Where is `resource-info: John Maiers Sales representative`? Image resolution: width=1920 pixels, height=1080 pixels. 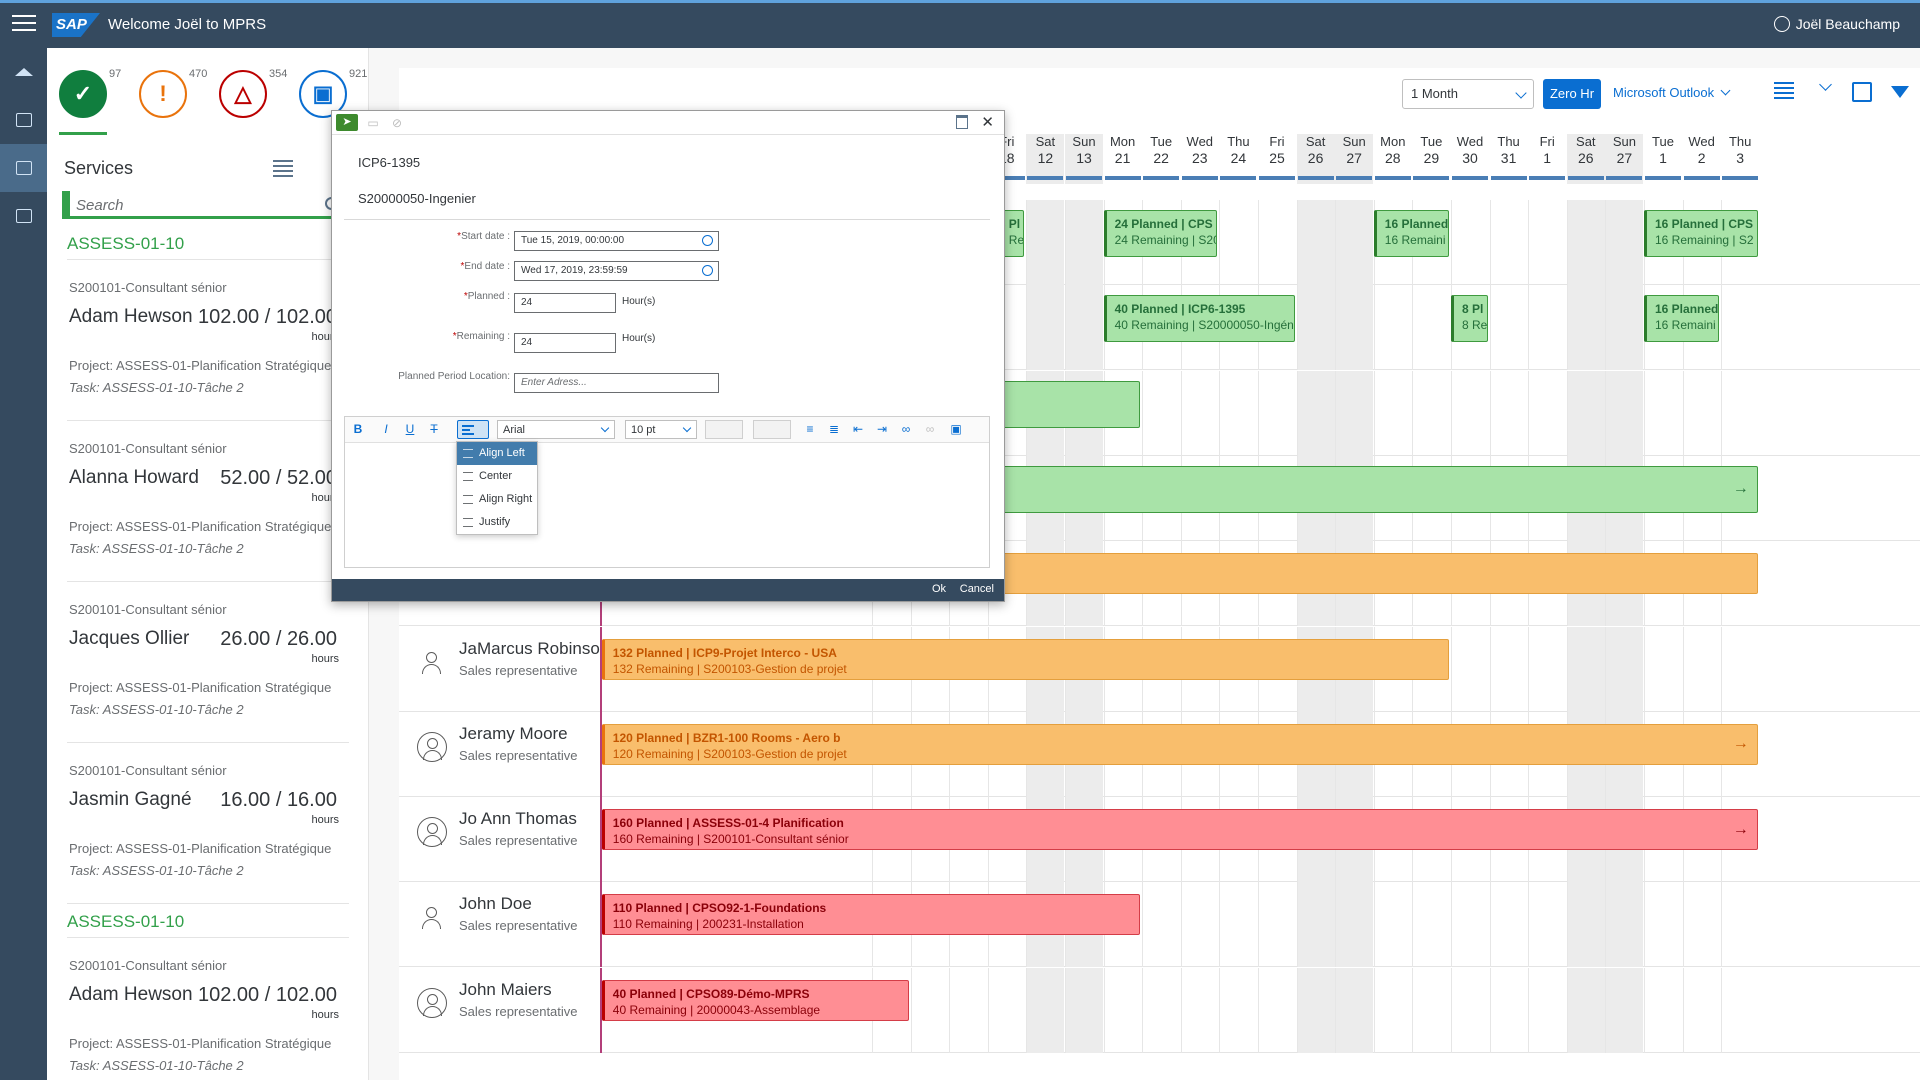
resource-info: John Maiers Sales representative is located at coordinates (557, 1011).